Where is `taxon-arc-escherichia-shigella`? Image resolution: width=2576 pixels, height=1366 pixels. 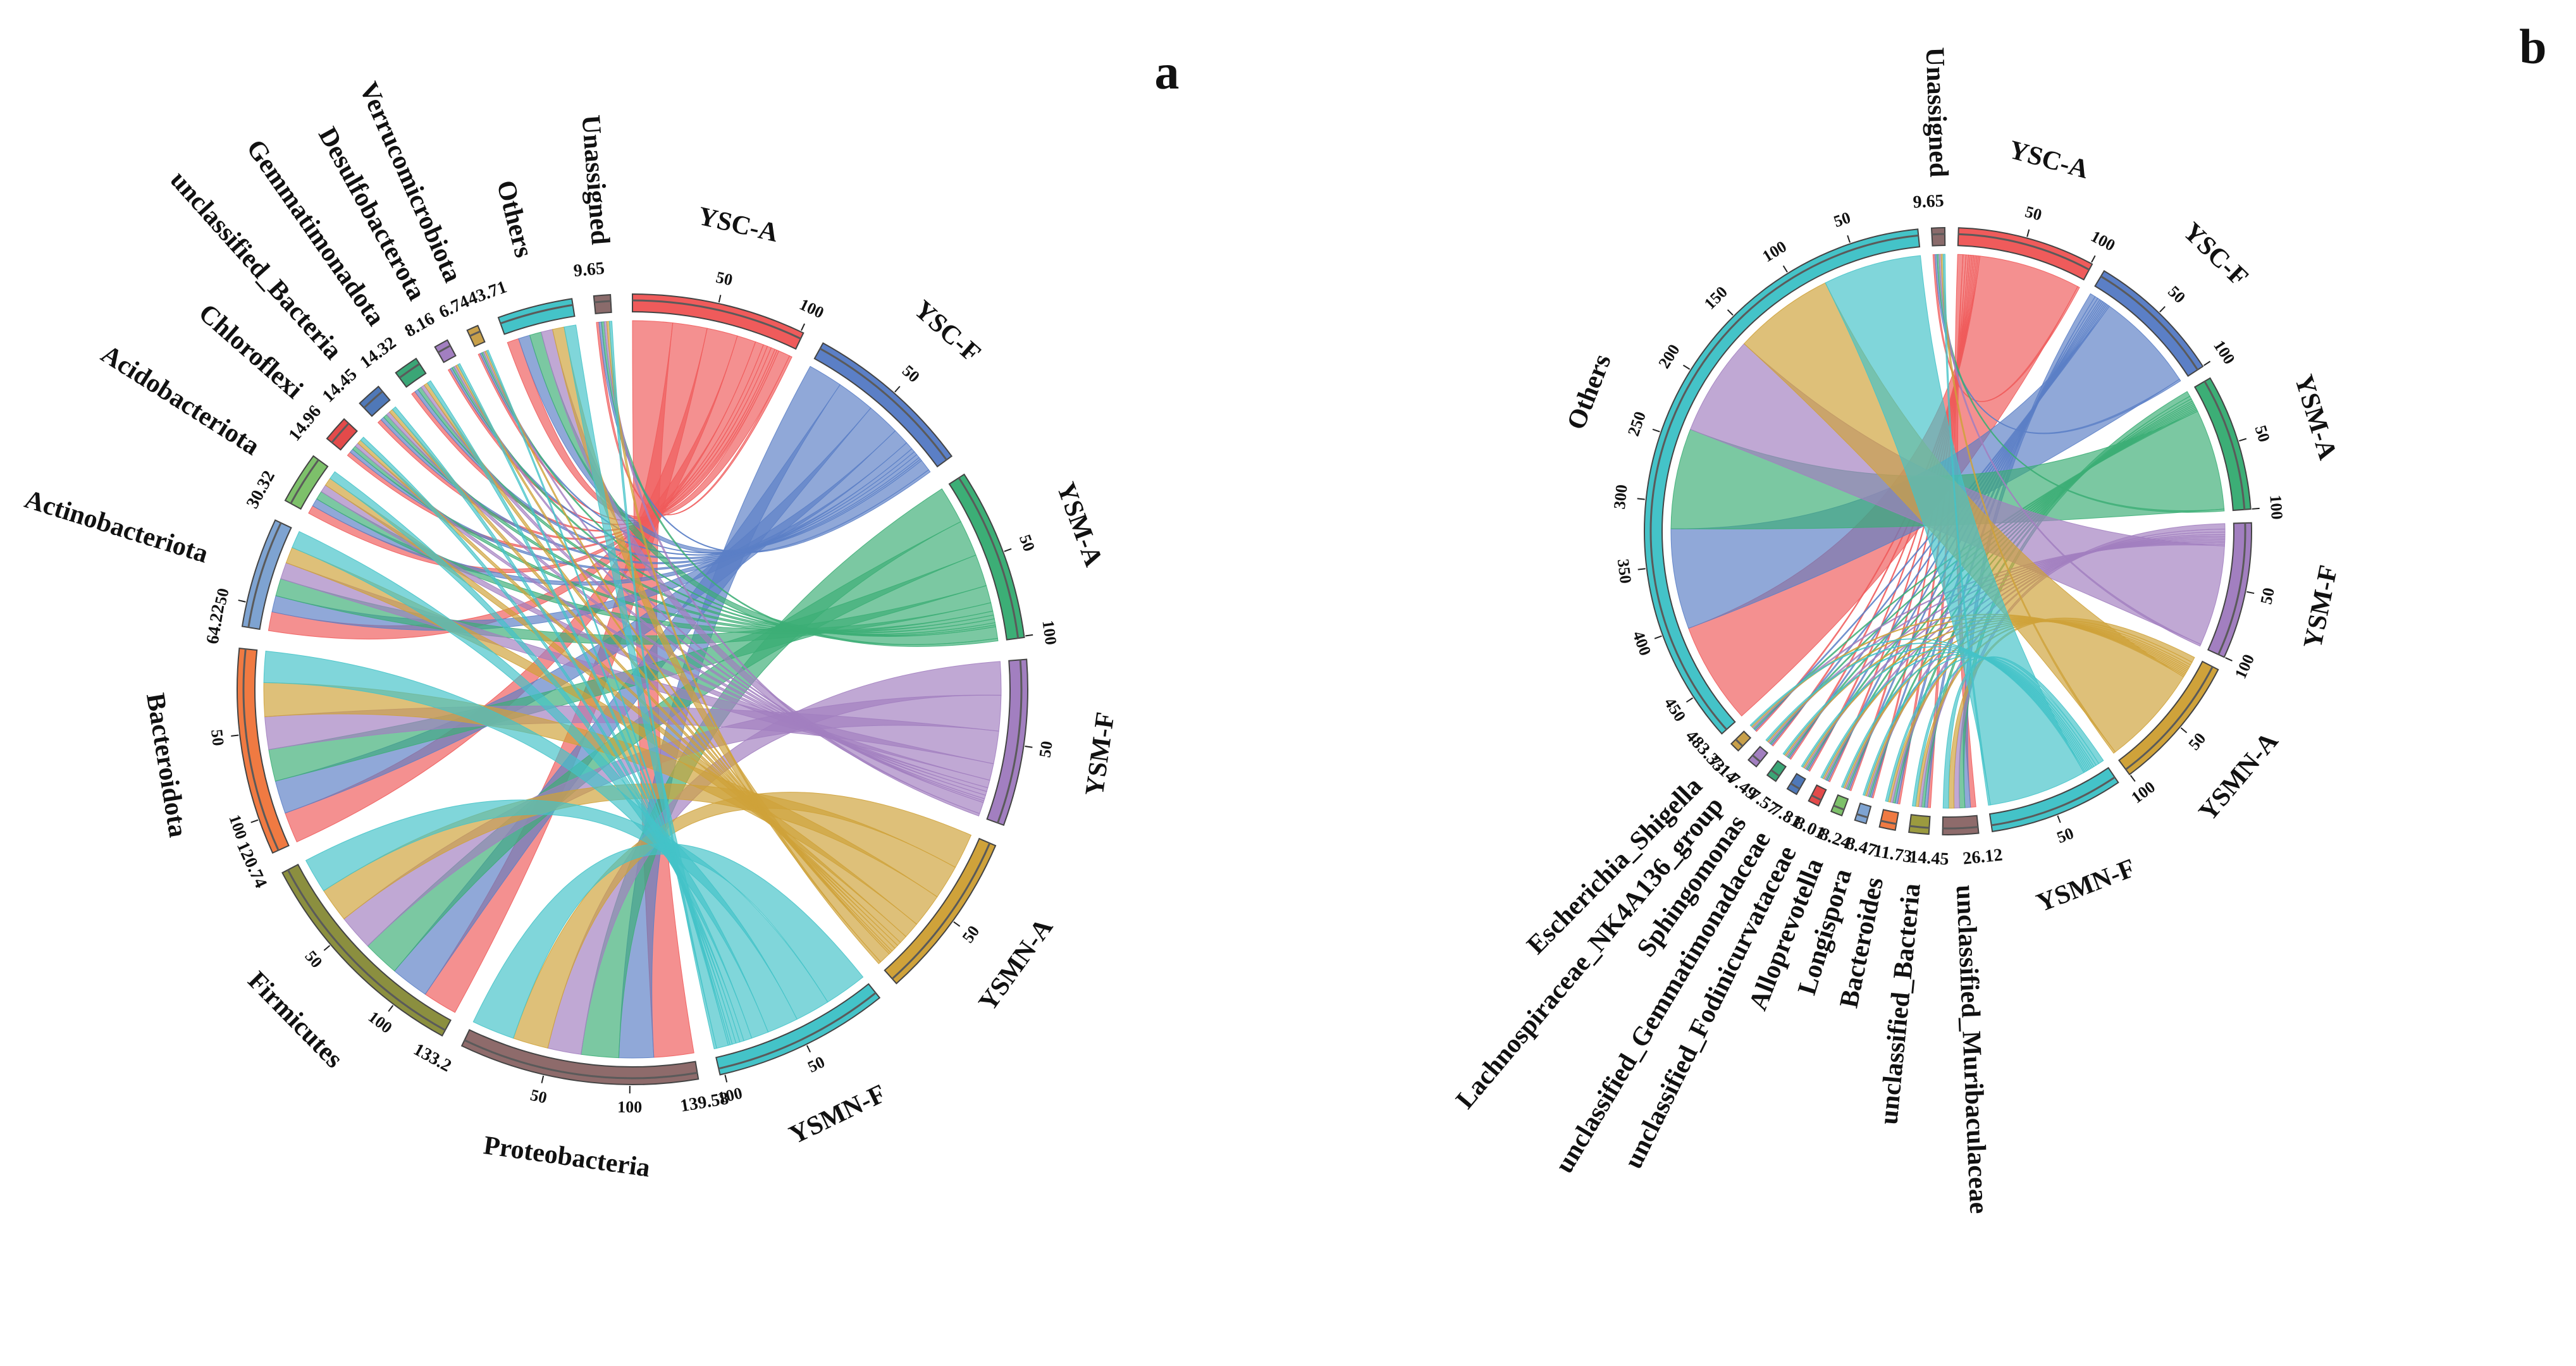
taxon-arc-escherichia-shigella is located at coordinates (1741, 741).